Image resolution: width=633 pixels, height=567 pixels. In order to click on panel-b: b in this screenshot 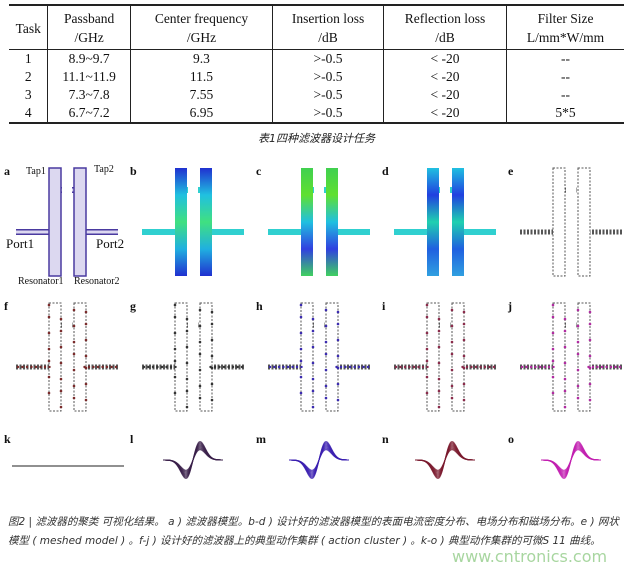, I will do `click(193, 224)`.